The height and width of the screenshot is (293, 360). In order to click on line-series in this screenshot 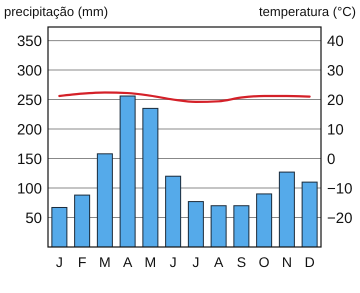, I will do `click(184, 97)`.